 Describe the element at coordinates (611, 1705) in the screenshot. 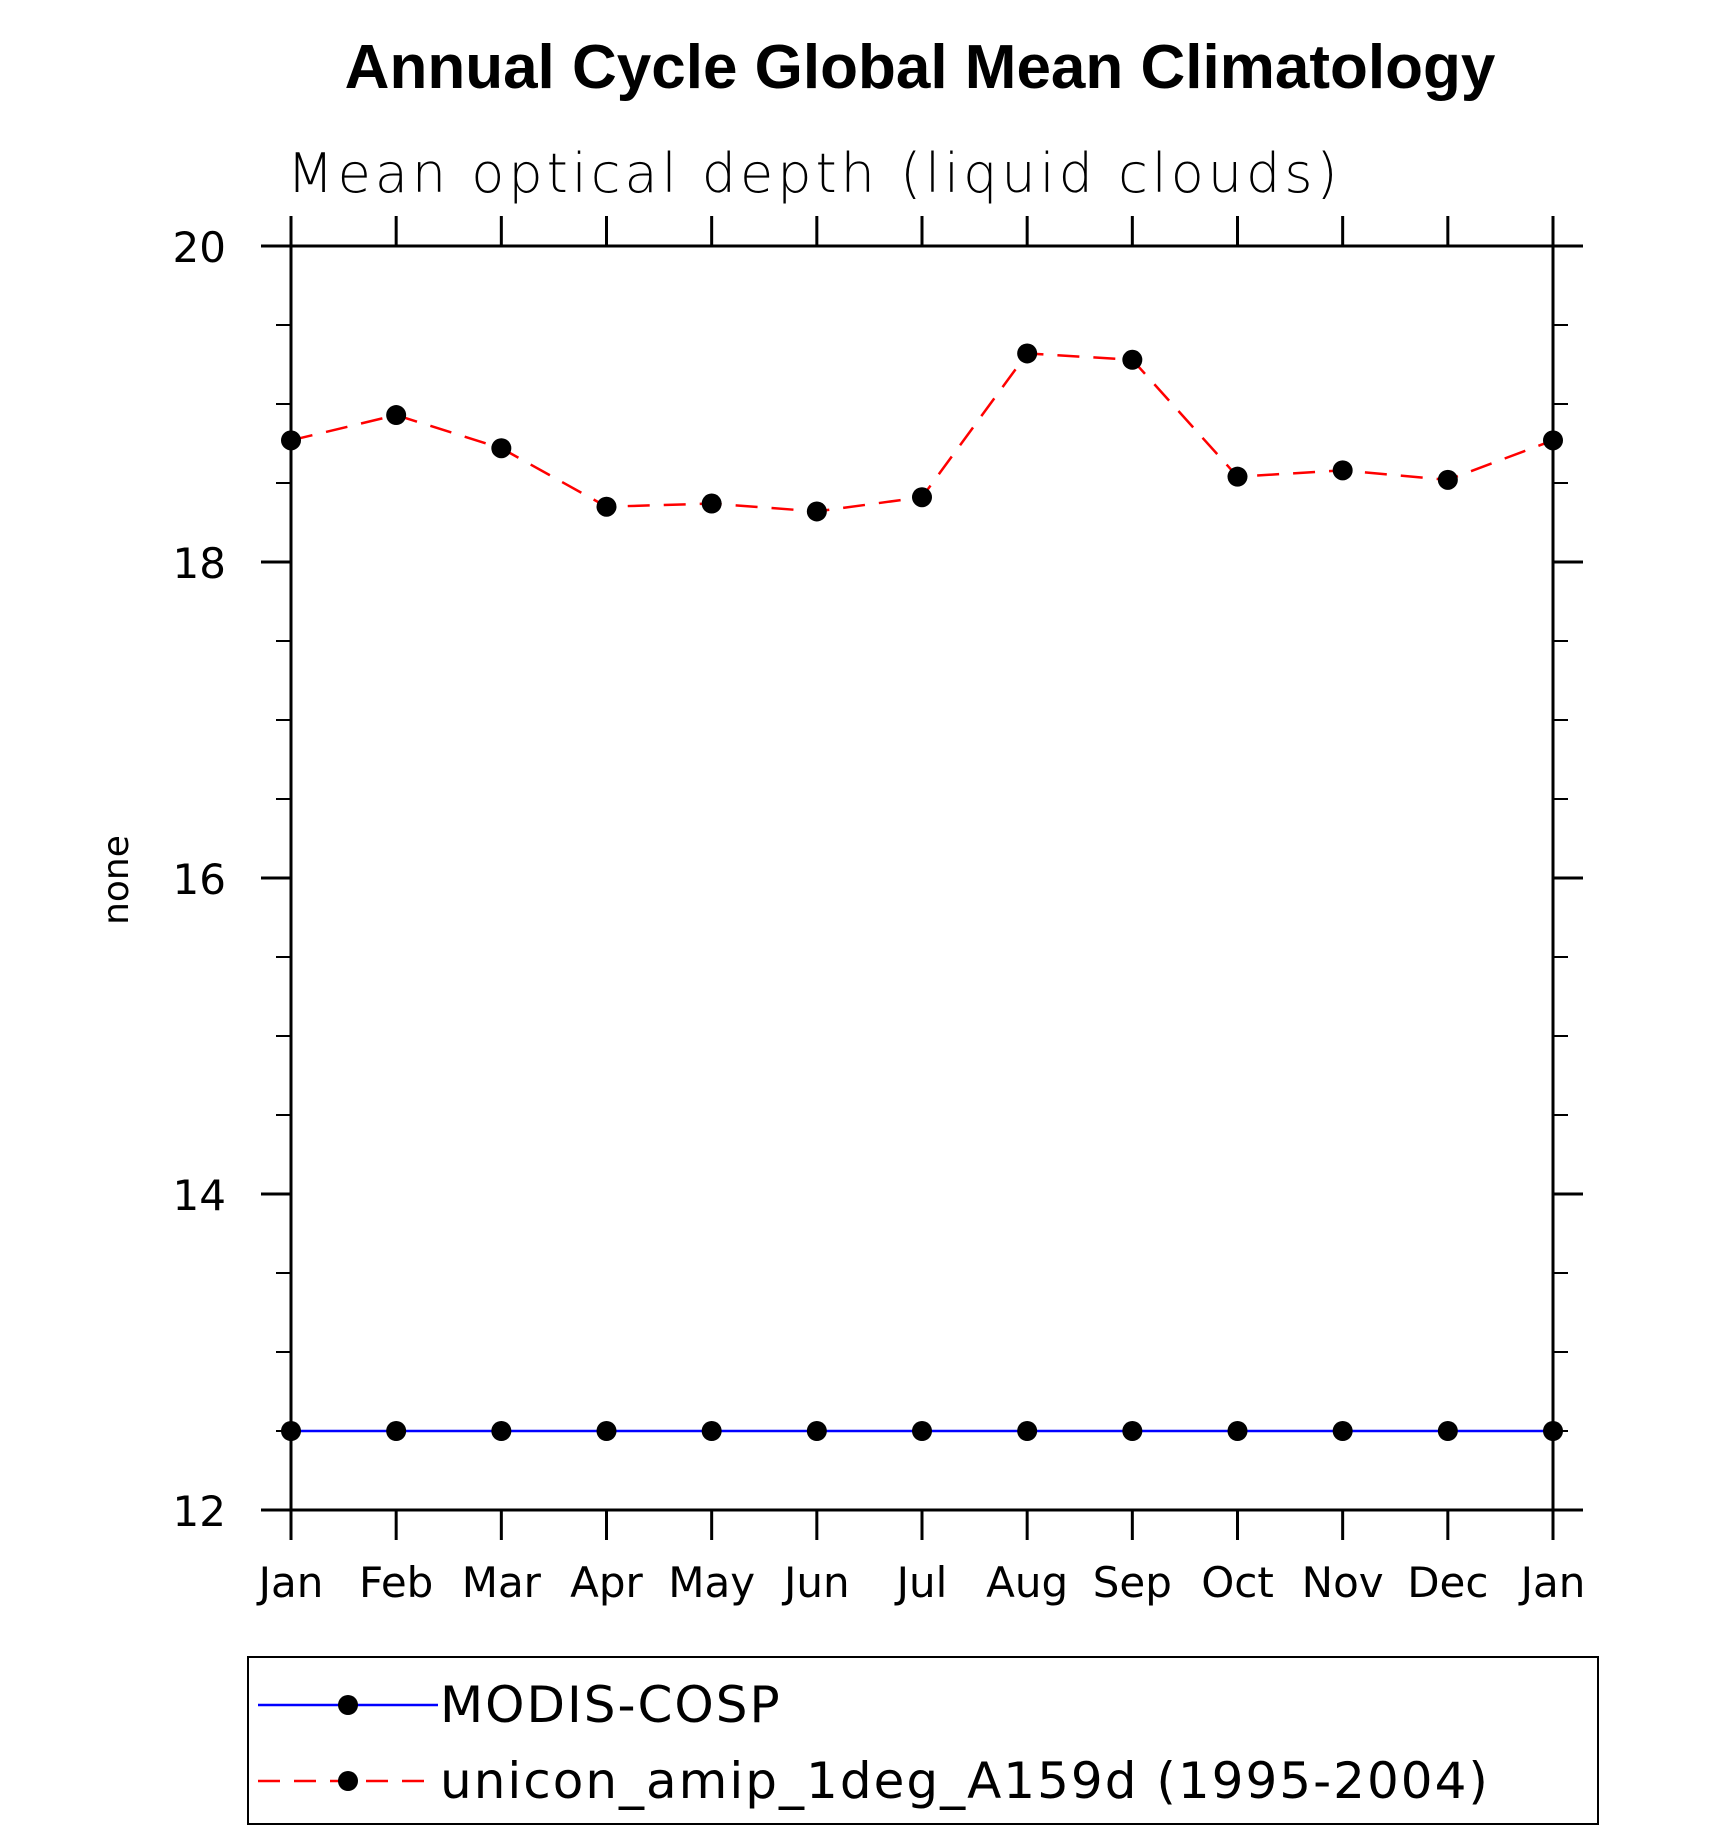

I see `legend-label-modis: MODIS-COSP` at that location.